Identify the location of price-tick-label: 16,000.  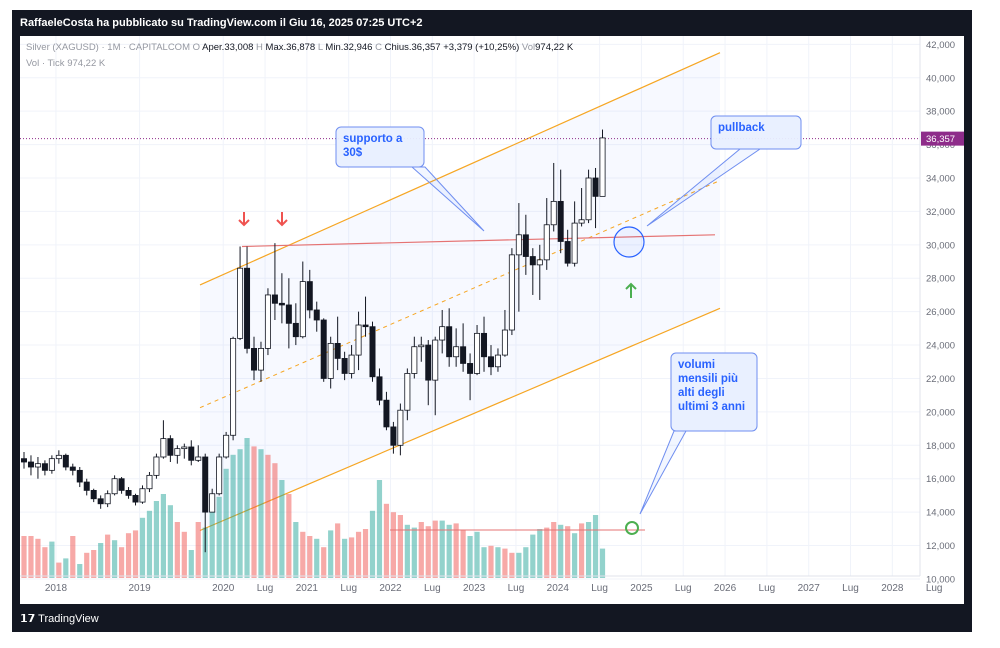
(940, 479).